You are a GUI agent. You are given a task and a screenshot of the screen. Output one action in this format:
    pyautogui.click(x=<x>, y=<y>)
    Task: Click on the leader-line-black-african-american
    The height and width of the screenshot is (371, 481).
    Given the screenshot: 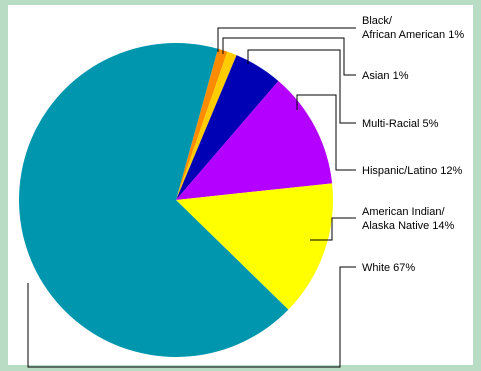 What is the action you would take?
    pyautogui.click(x=287, y=40)
    